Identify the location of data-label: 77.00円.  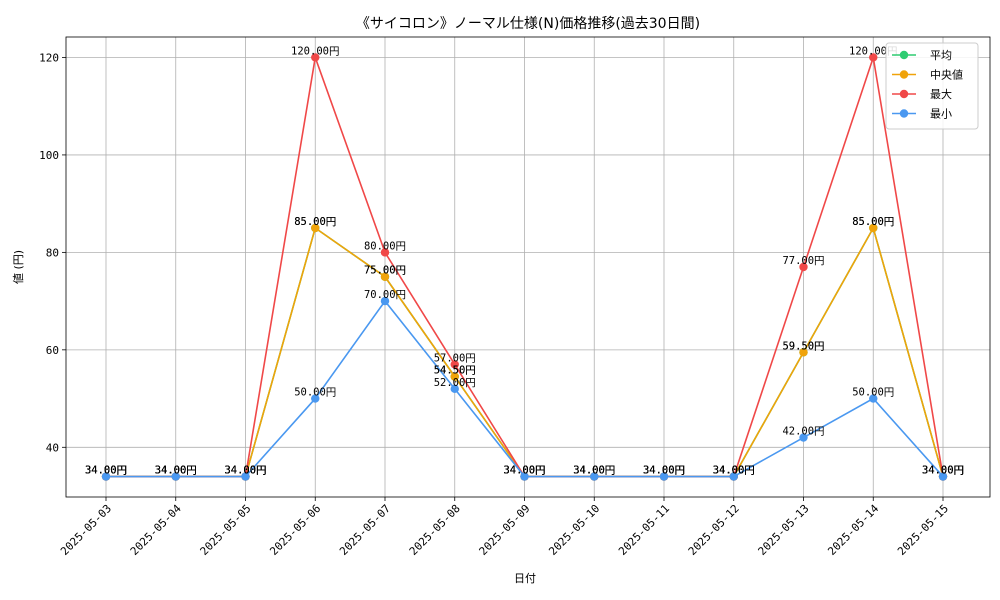
(803, 261).